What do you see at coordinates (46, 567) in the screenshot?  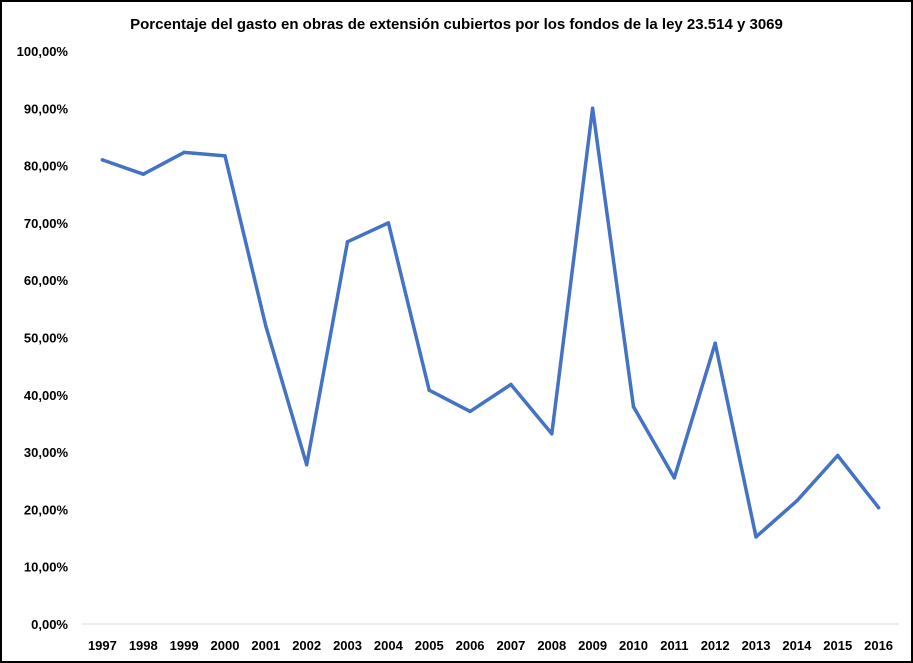 I see `y-tick-label: 10,00%` at bounding box center [46, 567].